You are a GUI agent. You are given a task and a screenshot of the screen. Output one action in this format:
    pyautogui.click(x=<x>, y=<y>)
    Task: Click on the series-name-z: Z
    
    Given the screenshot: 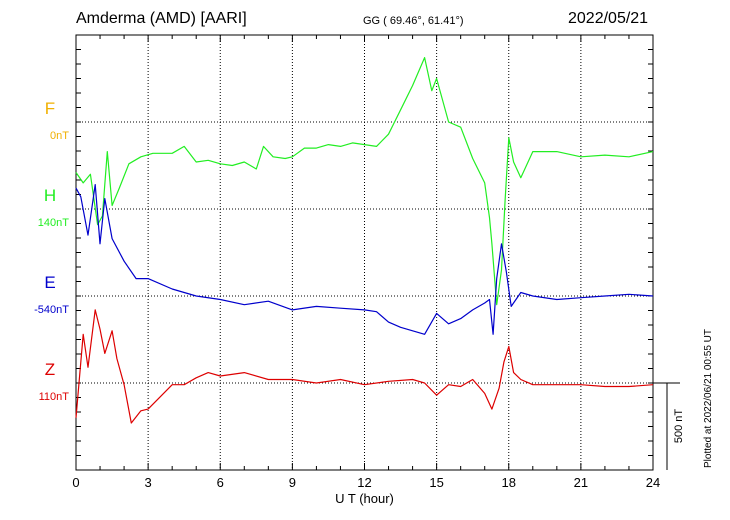 What is the action you would take?
    pyautogui.click(x=50, y=369)
    